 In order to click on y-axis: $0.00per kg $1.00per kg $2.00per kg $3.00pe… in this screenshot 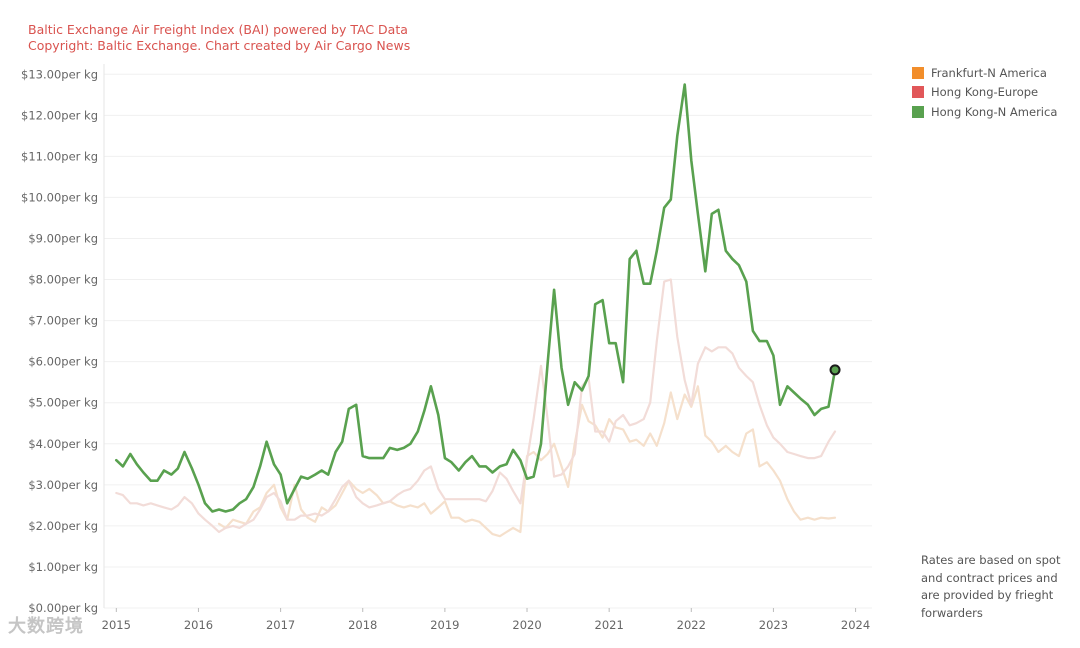, I will do `click(63, 339)`.